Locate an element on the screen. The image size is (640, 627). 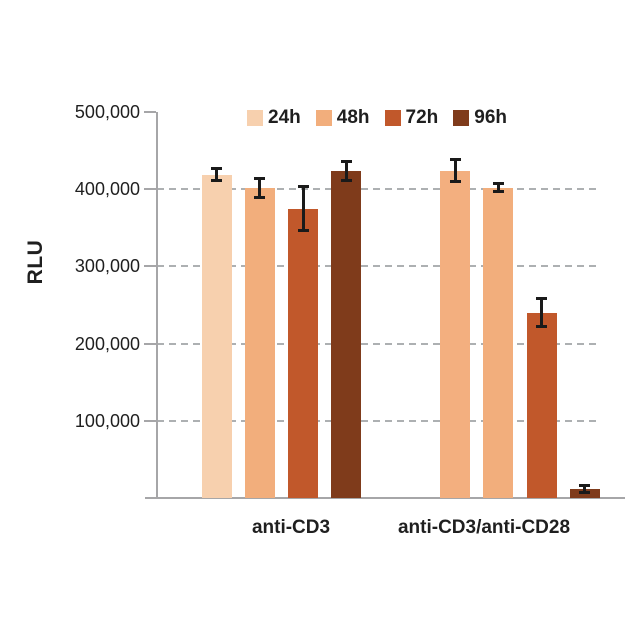
y-axis-line is located at coordinates (157, 305).